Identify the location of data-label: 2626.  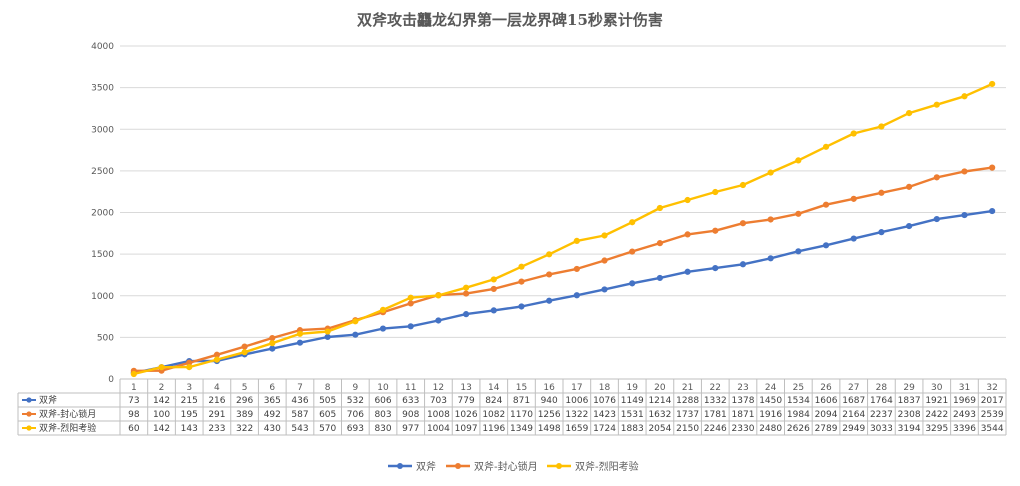
(798, 429).